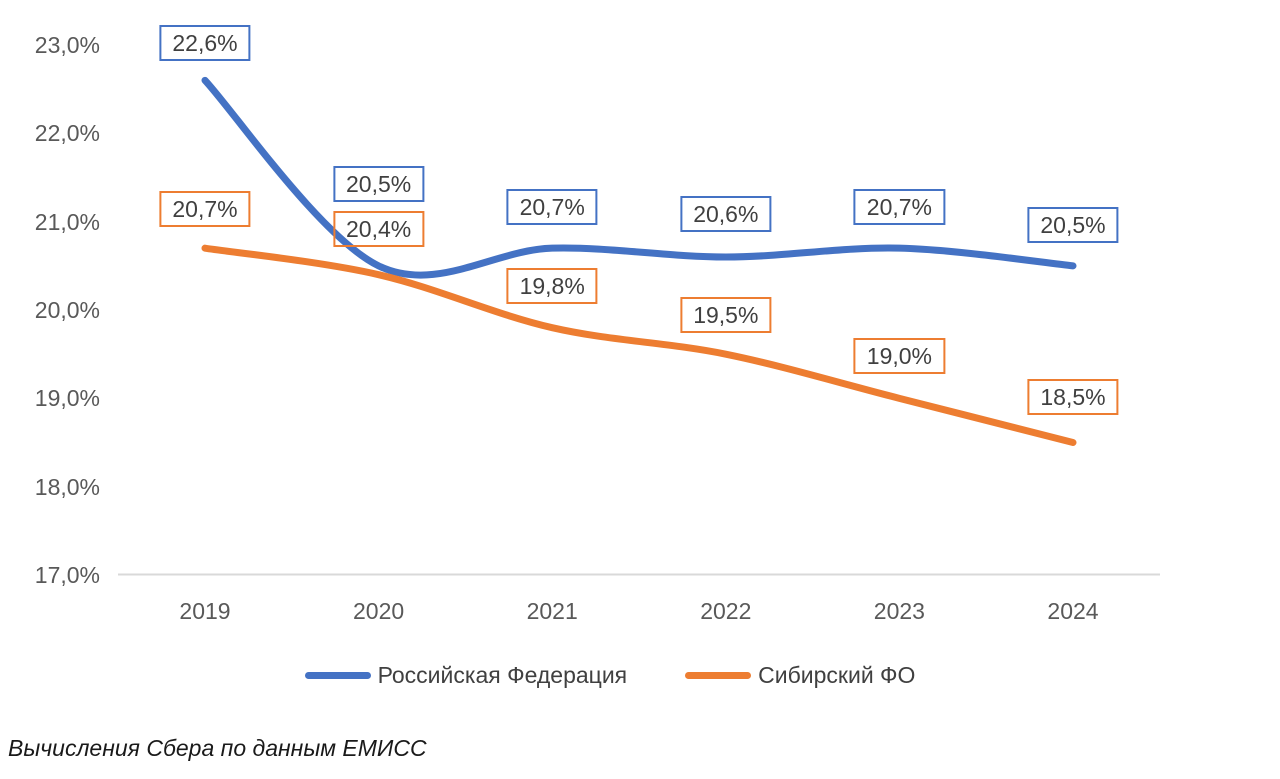 This screenshot has height=779, width=1280. Describe the element at coordinates (502, 675) in the screenshot. I see `legend-label: Российская Федерация` at that location.